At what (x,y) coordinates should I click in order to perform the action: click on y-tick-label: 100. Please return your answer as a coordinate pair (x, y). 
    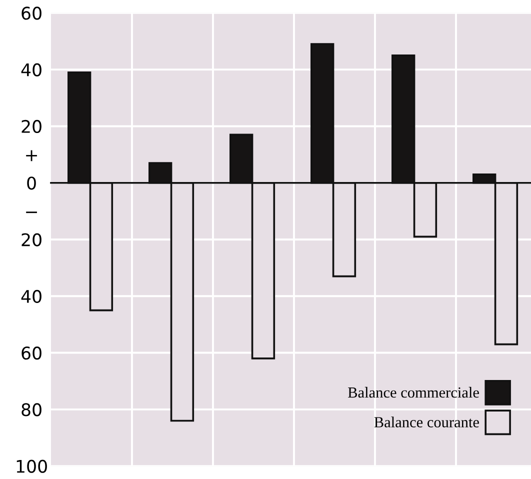
    Looking at the image, I should click on (31, 466).